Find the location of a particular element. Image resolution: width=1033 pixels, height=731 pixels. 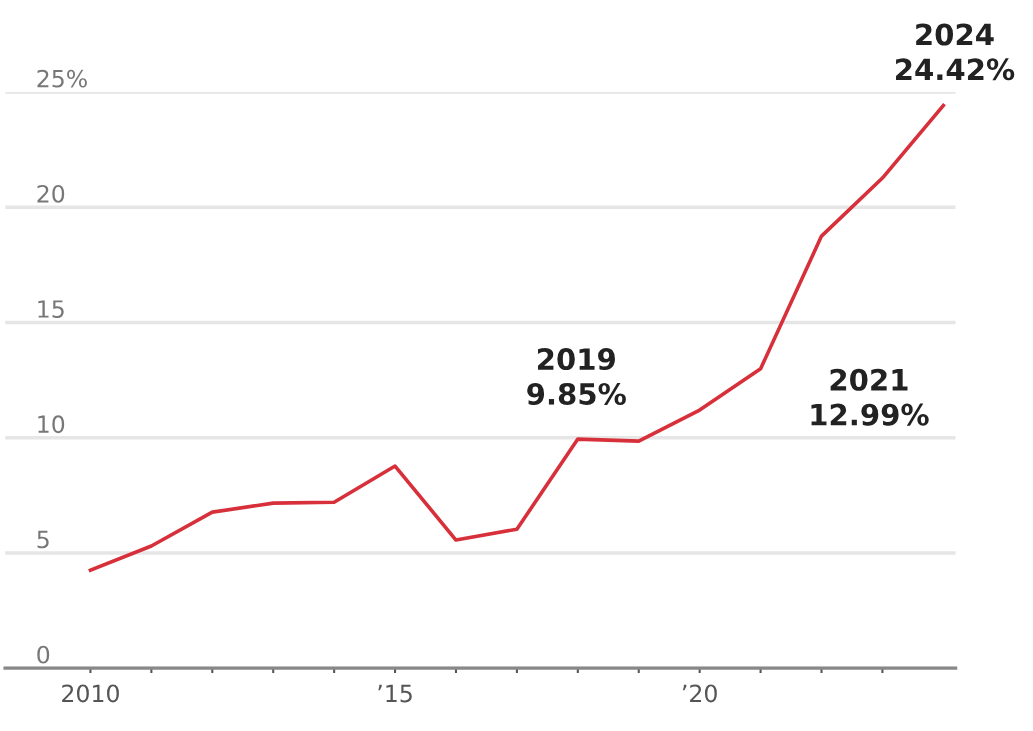

y-tick-label: 15 is located at coordinates (51, 309).